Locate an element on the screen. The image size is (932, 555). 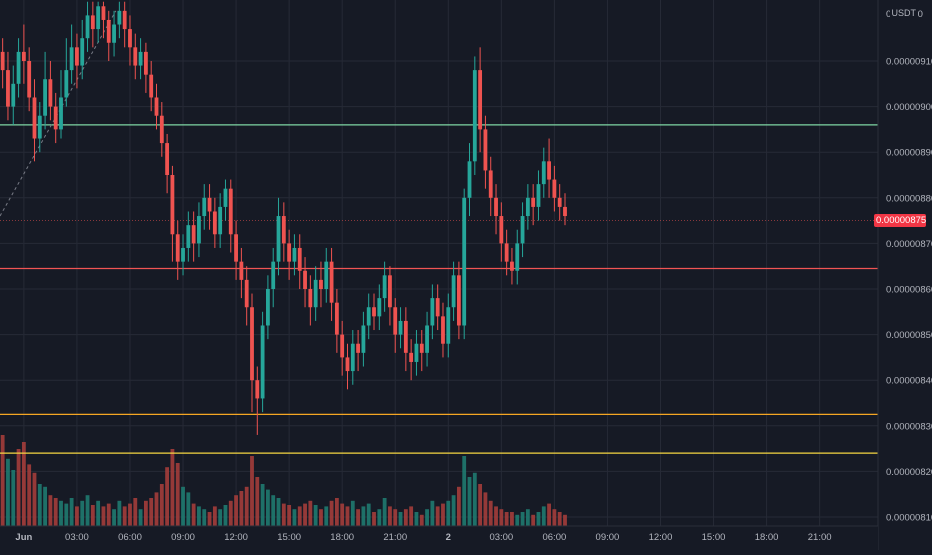
time-tick-label: 18:00 is located at coordinates (767, 537).